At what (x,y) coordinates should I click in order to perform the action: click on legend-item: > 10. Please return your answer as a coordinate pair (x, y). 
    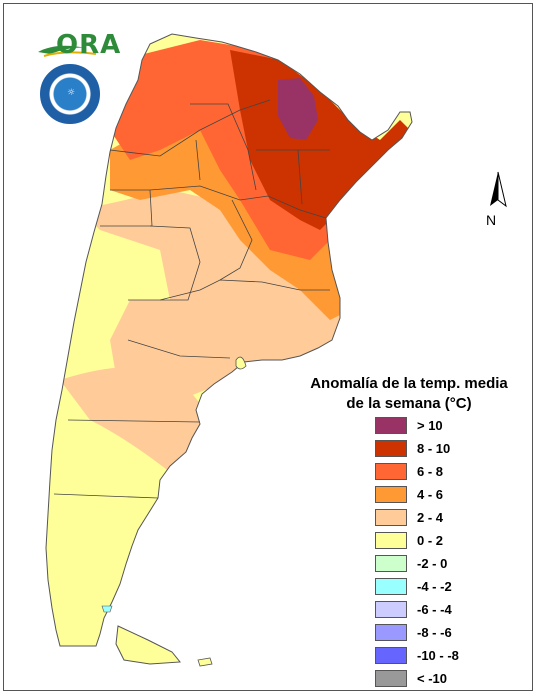
    Looking at the image, I should click on (440, 427).